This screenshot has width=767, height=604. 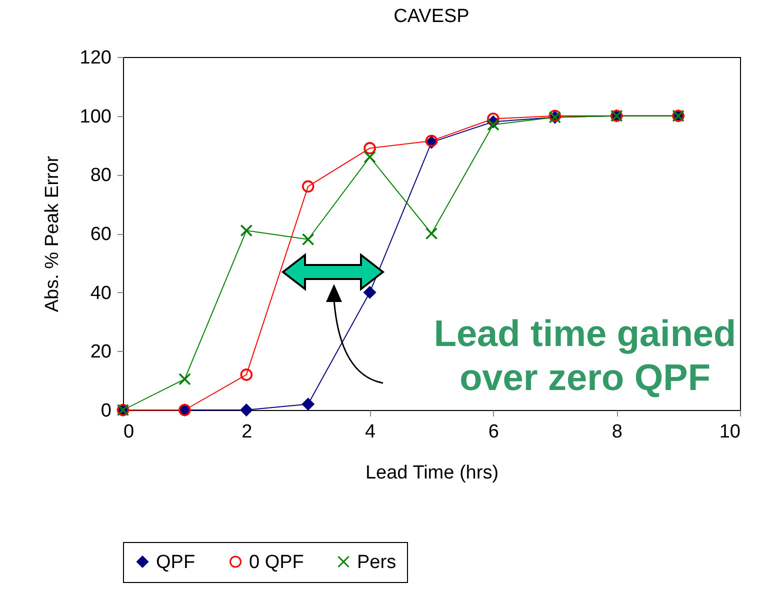 I want to click on y-axis-title: Abs. % Peak Error, so click(x=52, y=233).